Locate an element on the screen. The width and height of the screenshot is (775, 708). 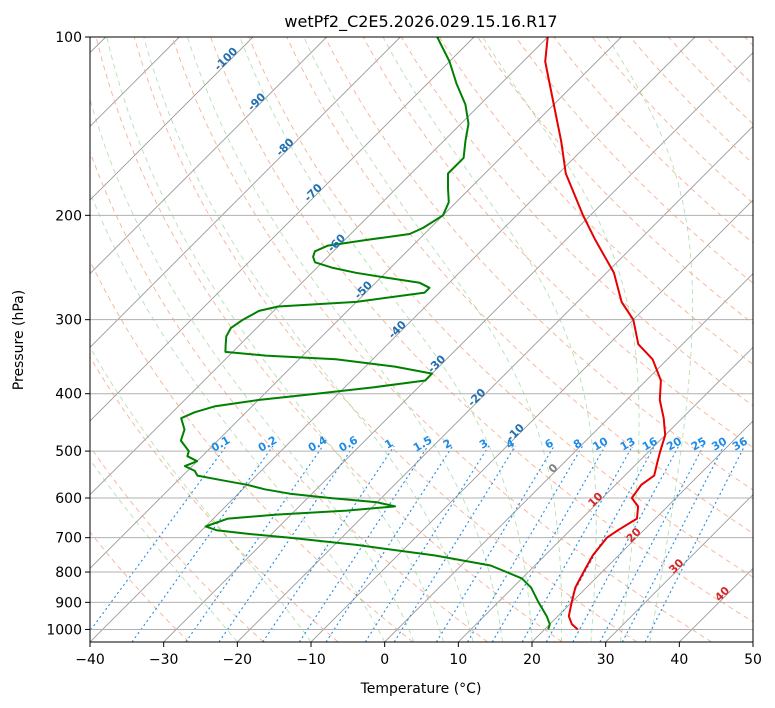
dry-adiabat-label: -80 is located at coordinates (284, 146).